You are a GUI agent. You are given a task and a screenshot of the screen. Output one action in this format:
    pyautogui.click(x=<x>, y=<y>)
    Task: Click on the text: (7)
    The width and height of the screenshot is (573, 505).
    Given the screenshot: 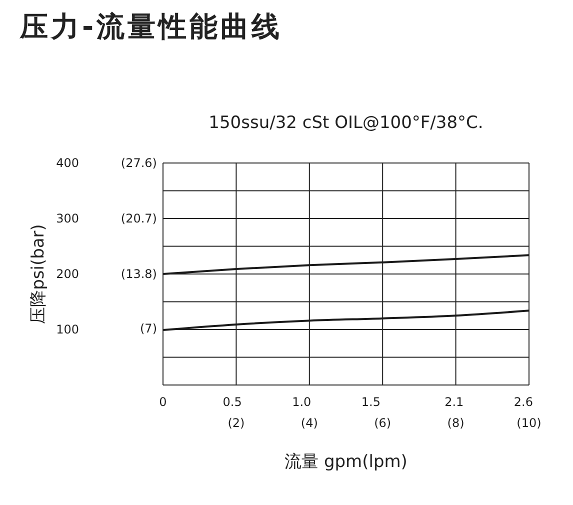 What is the action you would take?
    pyautogui.click(x=148, y=329)
    